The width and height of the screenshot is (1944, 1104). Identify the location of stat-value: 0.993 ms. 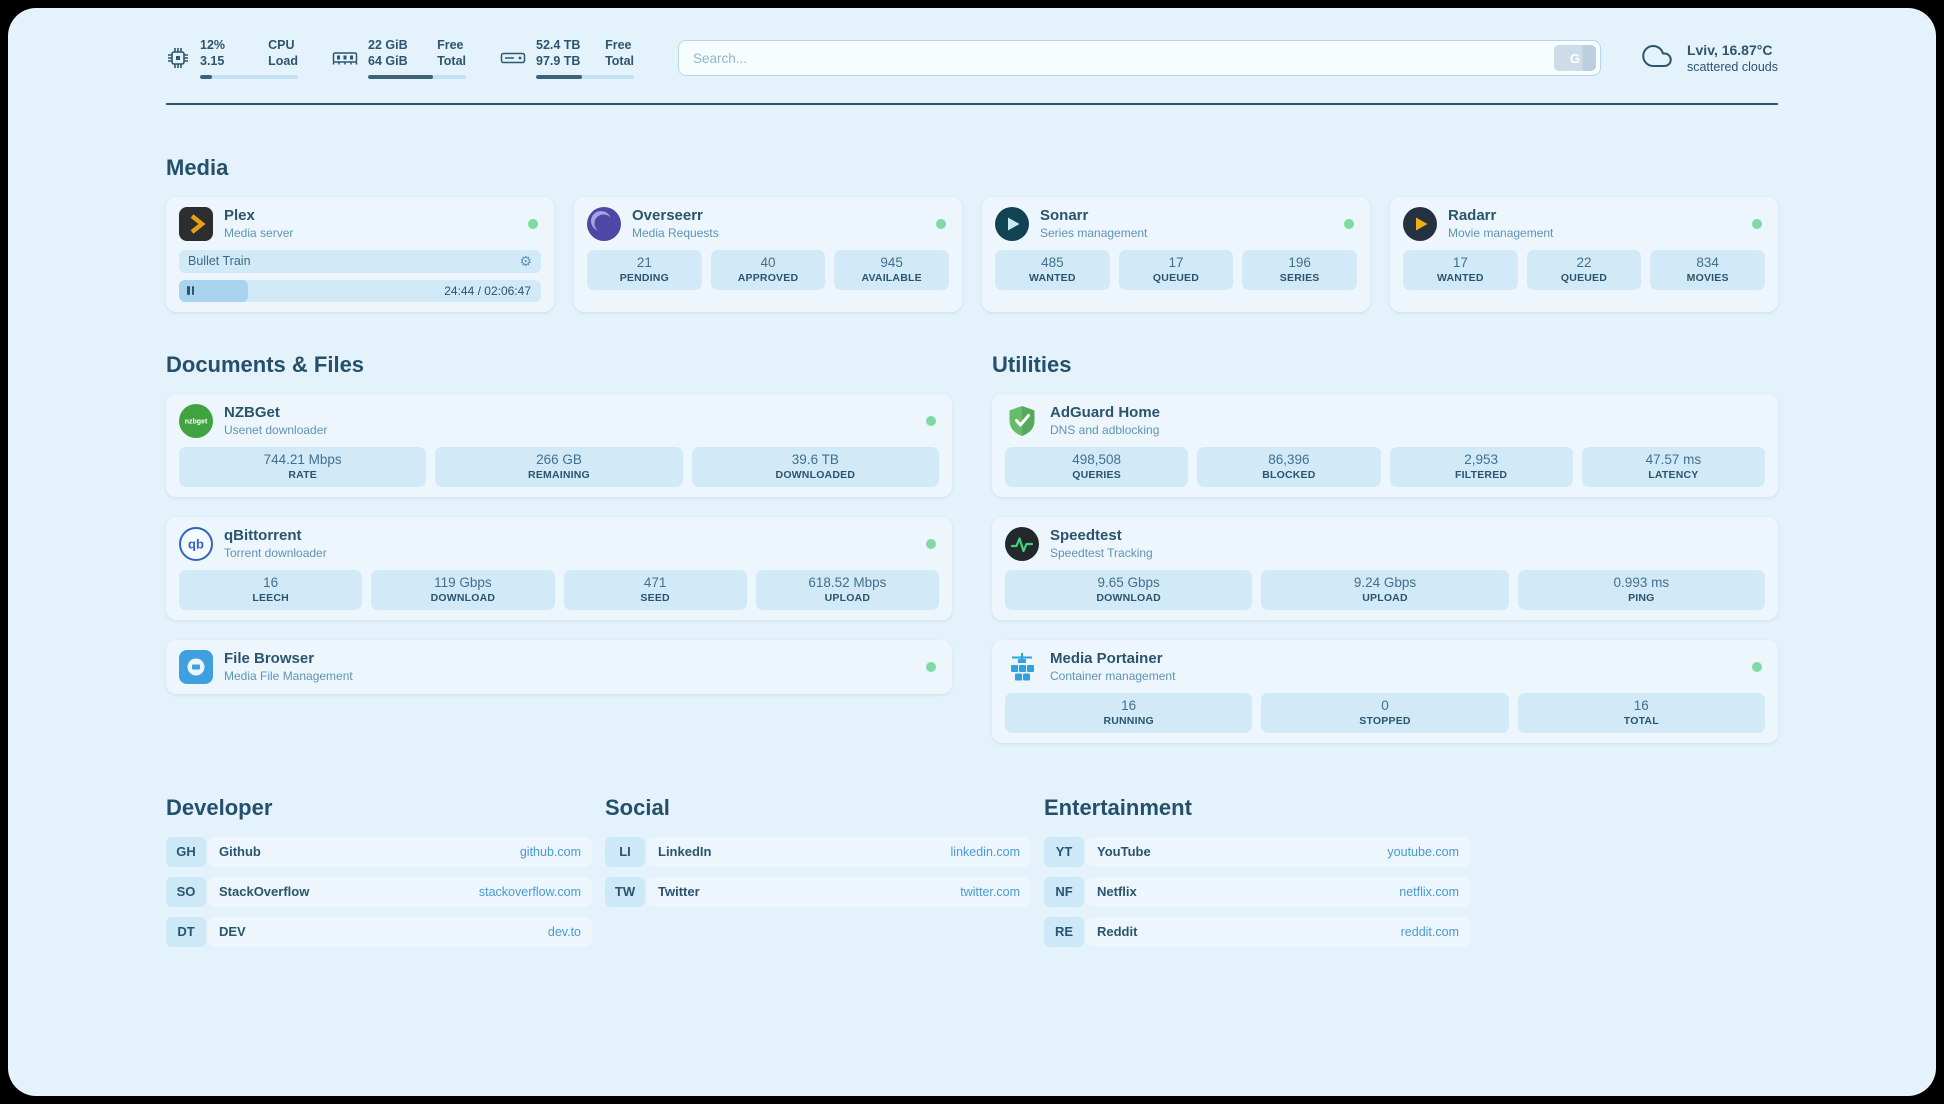
(1641, 582).